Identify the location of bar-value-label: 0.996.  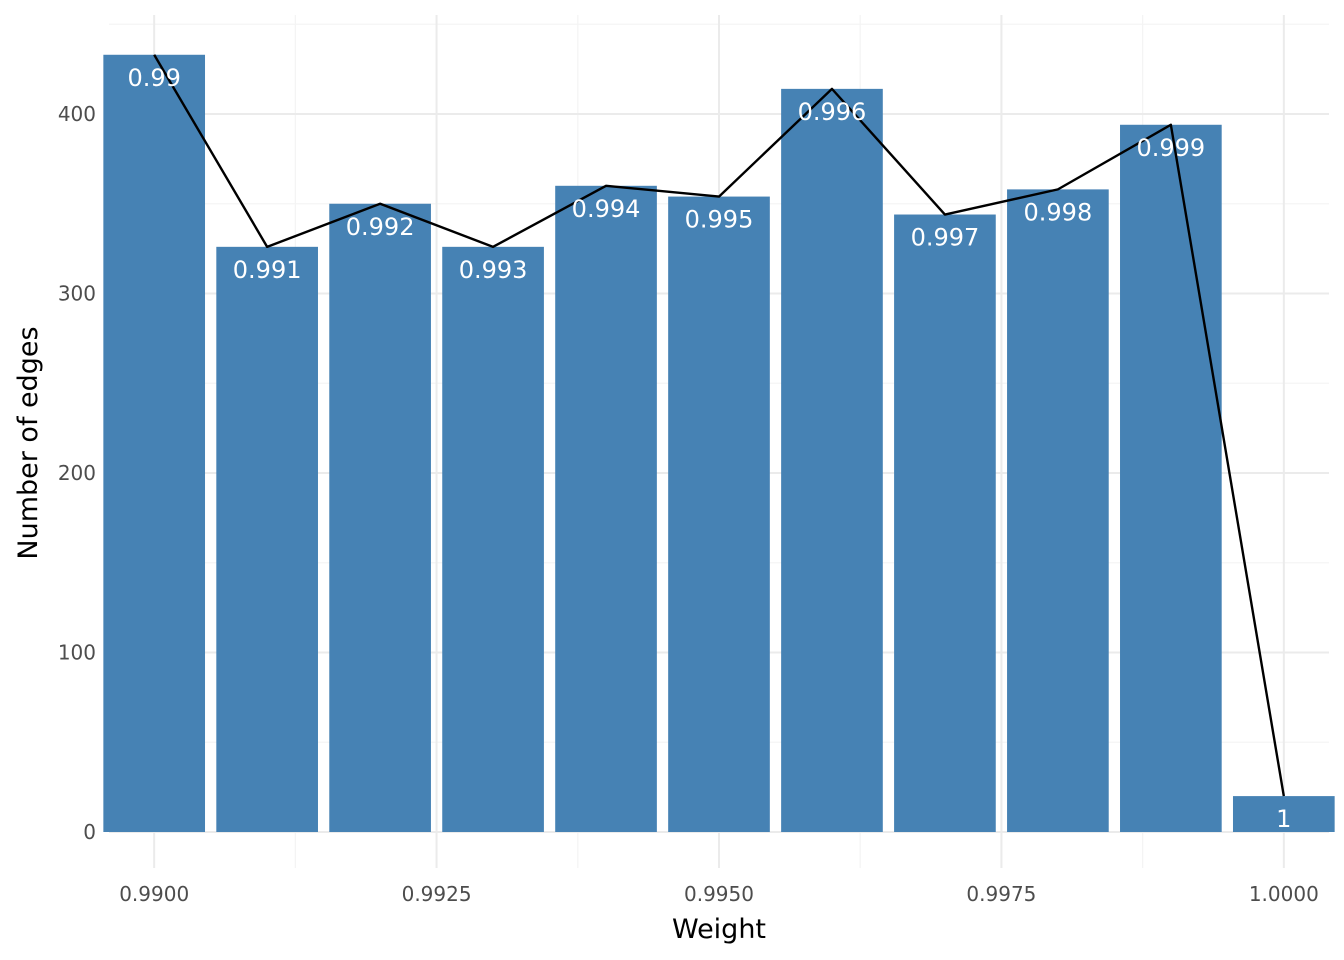
(832, 112).